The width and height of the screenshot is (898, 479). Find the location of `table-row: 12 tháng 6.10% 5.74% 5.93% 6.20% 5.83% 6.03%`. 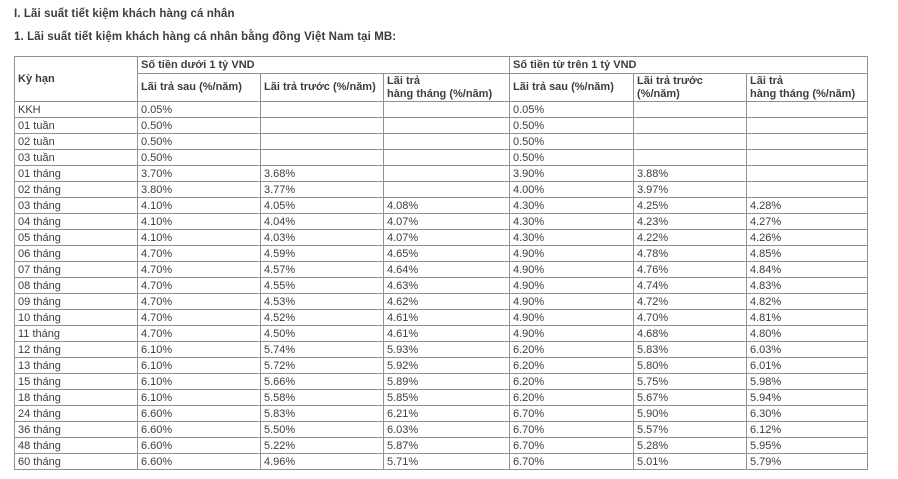

table-row: 12 tháng 6.10% 5.74% 5.93% 6.20% 5.83% 6.03% is located at coordinates (441, 349).